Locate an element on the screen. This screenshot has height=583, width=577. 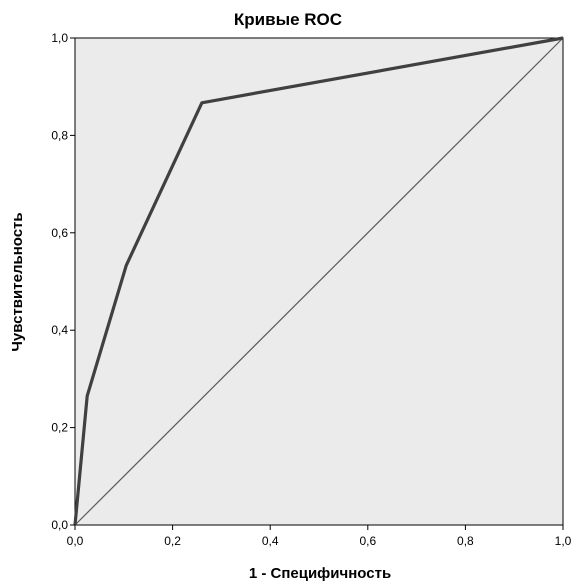
y-tick-label: 0,2 is located at coordinates (59, 428).